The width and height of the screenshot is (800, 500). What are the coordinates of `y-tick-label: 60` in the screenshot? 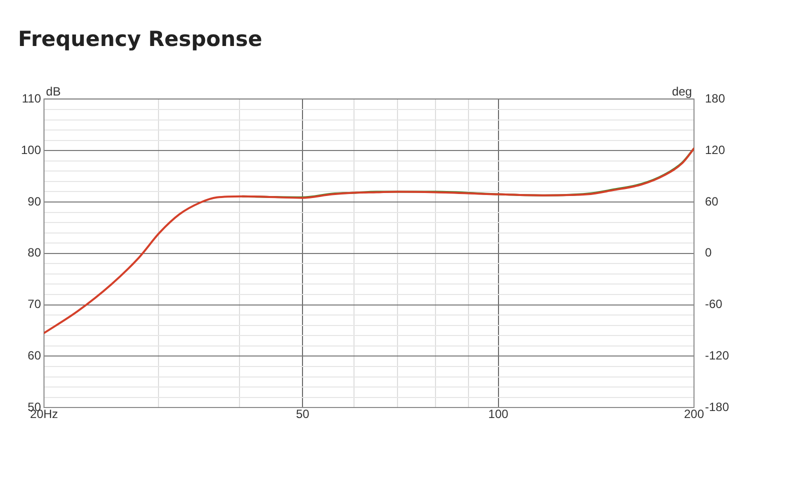 It's located at (35, 355).